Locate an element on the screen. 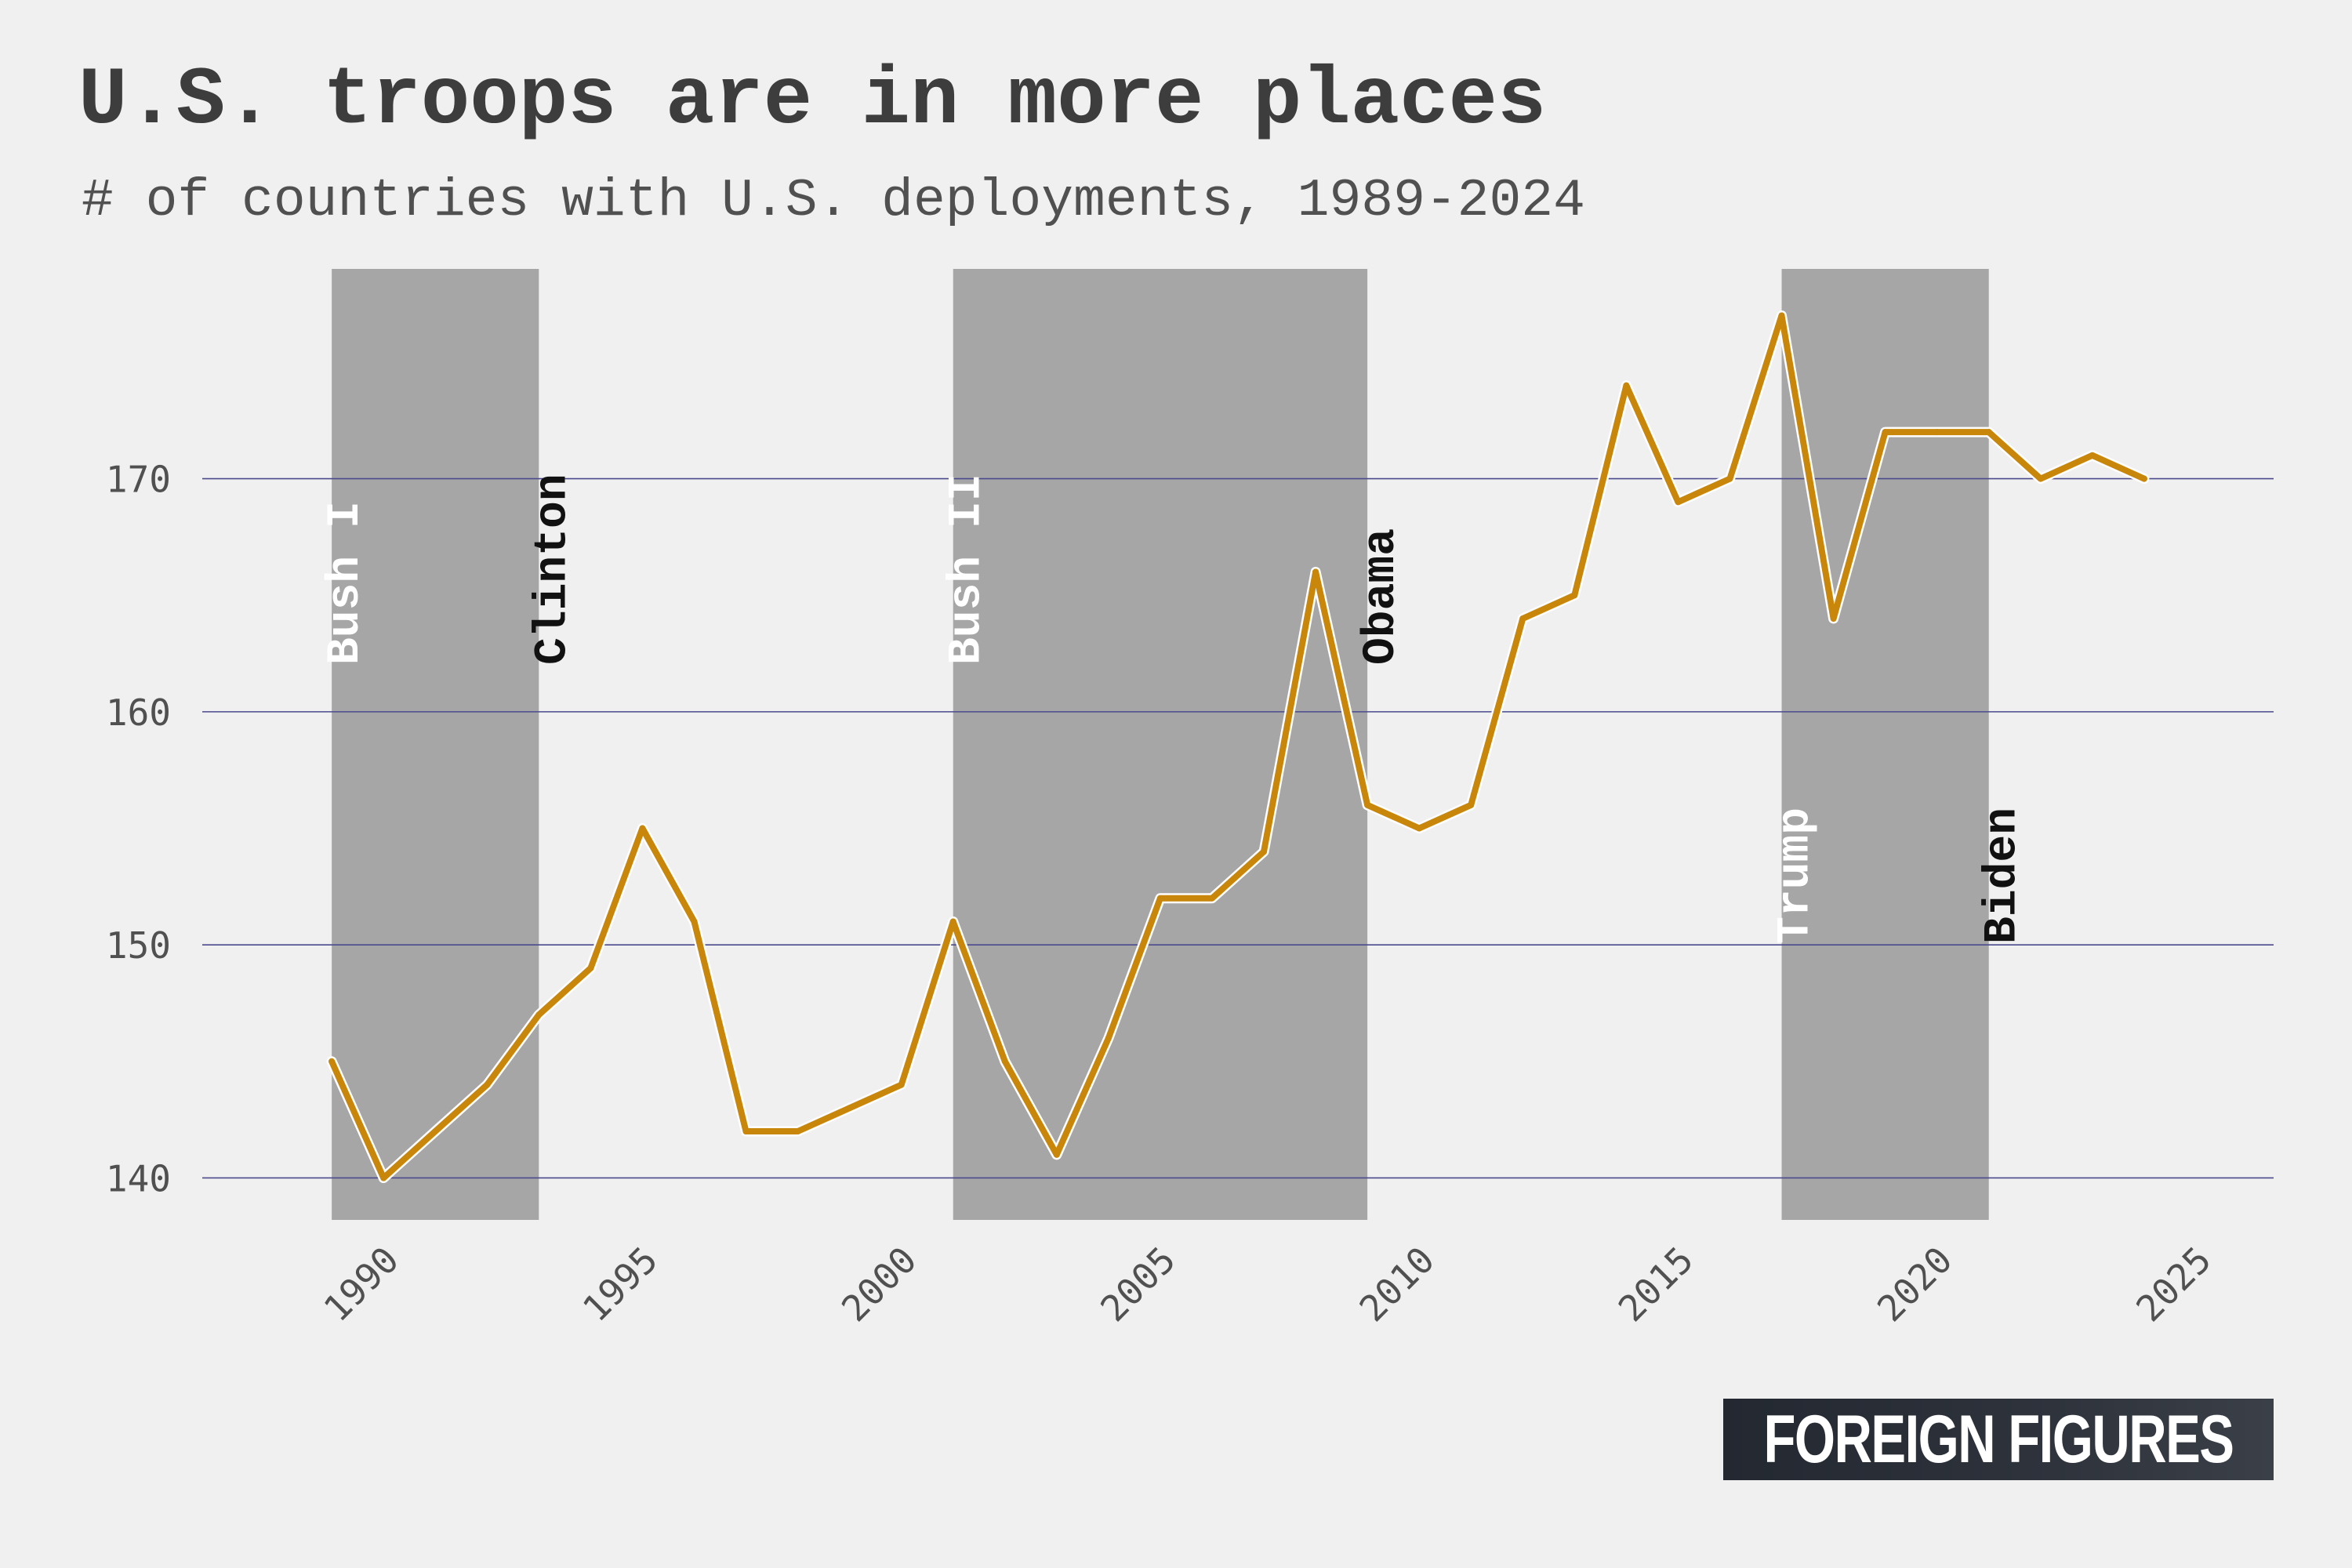 Image resolution: width=2352 pixels, height=1568 pixels. data-point-1994 is located at coordinates (590, 967).